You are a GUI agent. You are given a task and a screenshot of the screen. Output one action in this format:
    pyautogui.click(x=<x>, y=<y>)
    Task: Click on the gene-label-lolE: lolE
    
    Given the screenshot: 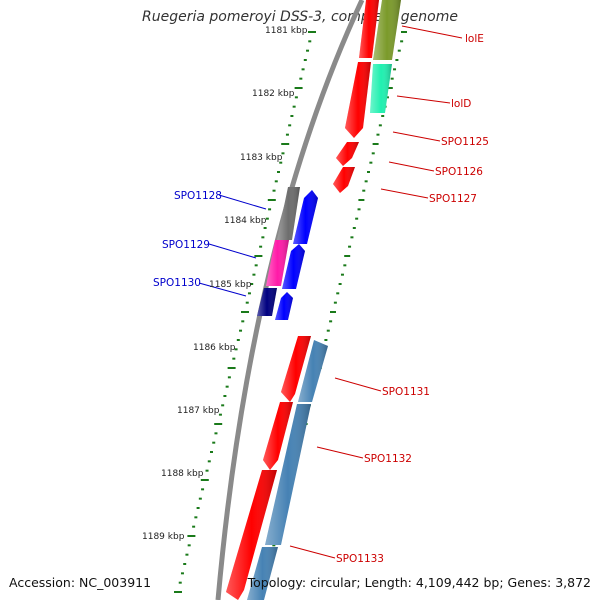 What is the action you would take?
    pyautogui.click(x=474, y=39)
    